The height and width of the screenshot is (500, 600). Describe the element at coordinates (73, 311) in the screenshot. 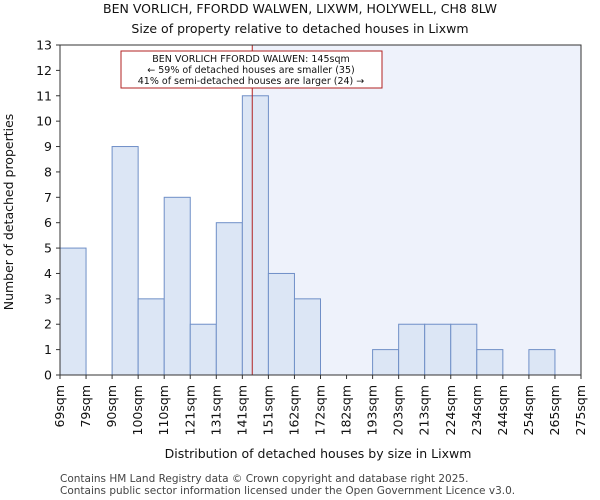

I see `bar-69sqm` at that location.